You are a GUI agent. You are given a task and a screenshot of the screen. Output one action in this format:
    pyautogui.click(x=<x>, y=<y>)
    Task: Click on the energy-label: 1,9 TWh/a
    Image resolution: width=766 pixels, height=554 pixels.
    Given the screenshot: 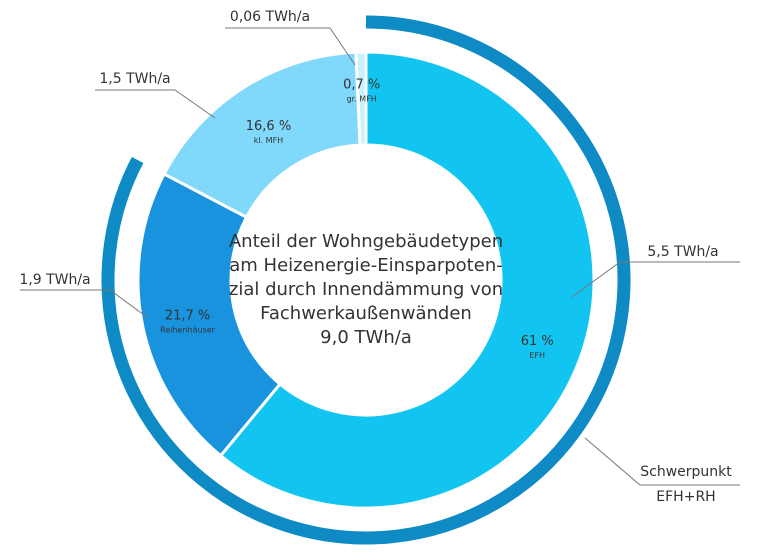 What is the action you would take?
    pyautogui.click(x=54, y=280)
    